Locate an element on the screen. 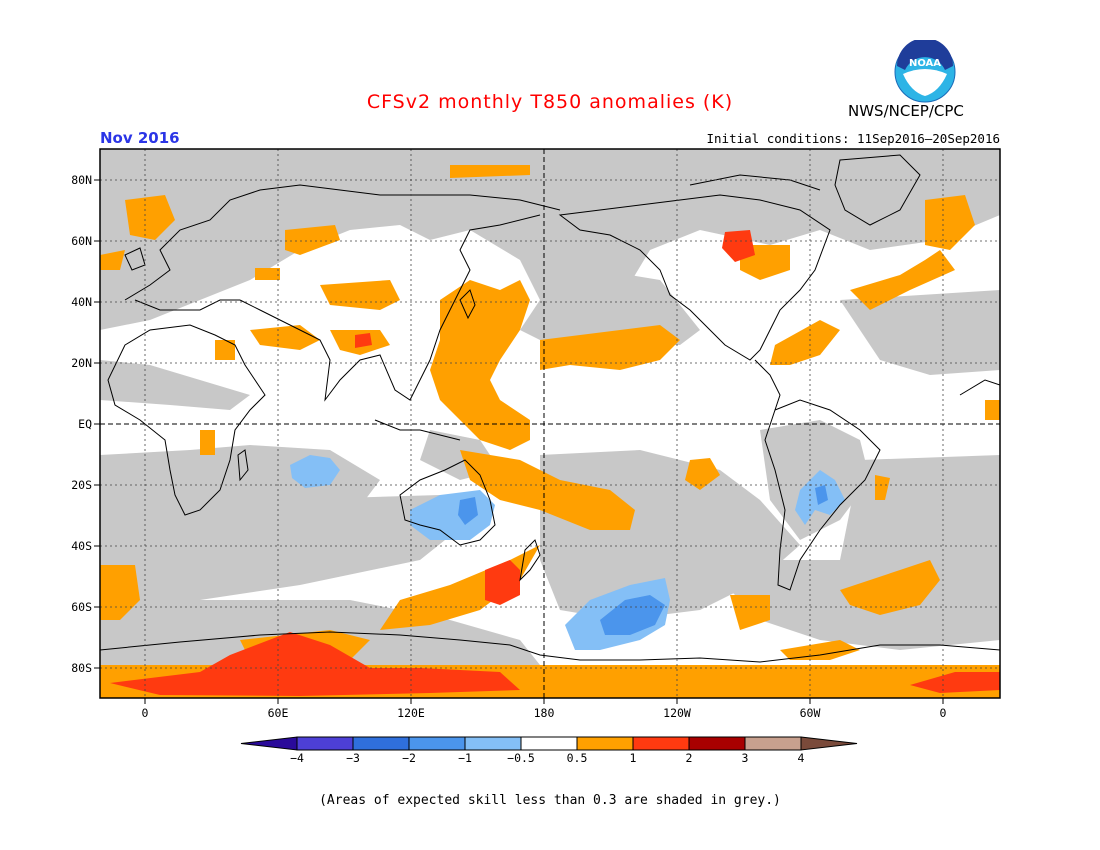 The image size is (1100, 850). colorbar-labels: −4 −3 −2 −1 −0.5 0.5 1 2 3 4 is located at coordinates (547, 758).